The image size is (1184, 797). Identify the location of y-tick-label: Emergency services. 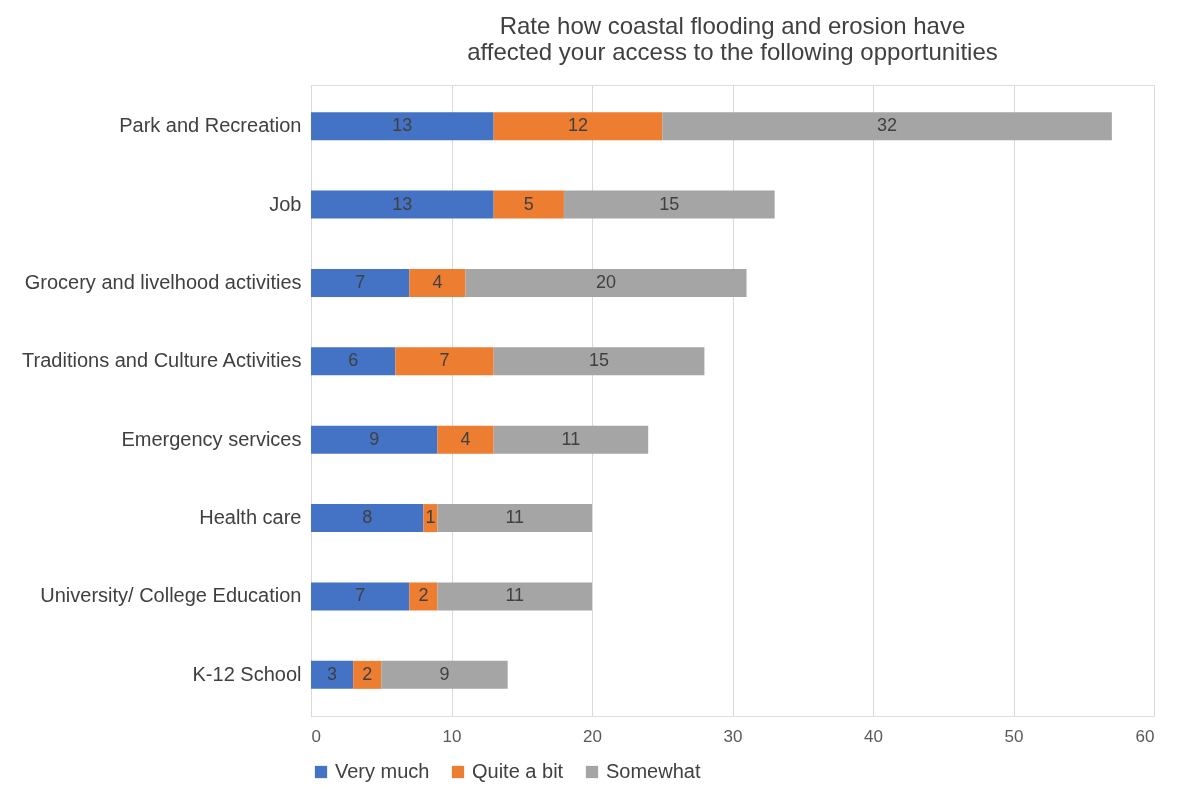
(211, 438).